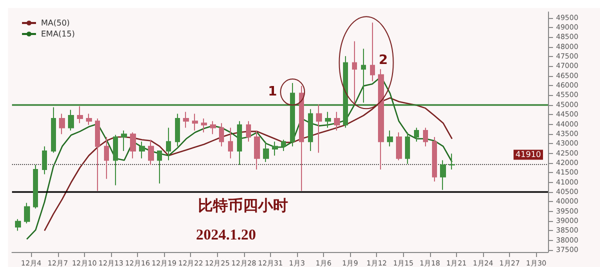  I want to click on legend-label: MA(50), so click(55, 23).